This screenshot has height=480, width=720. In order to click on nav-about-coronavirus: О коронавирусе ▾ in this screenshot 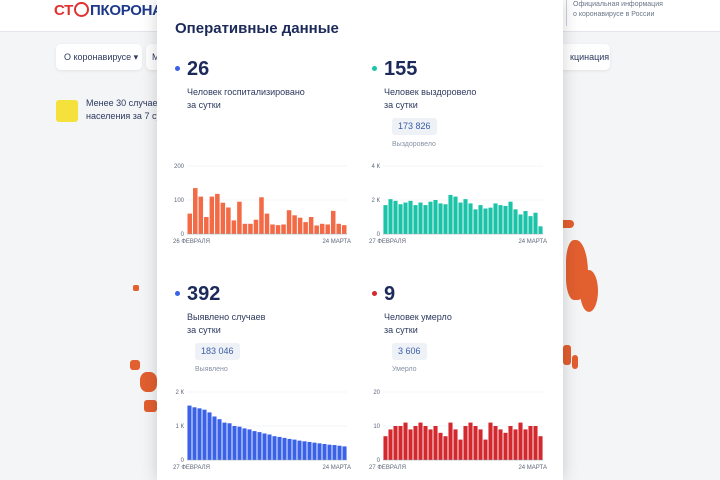, I will do `click(99, 57)`.